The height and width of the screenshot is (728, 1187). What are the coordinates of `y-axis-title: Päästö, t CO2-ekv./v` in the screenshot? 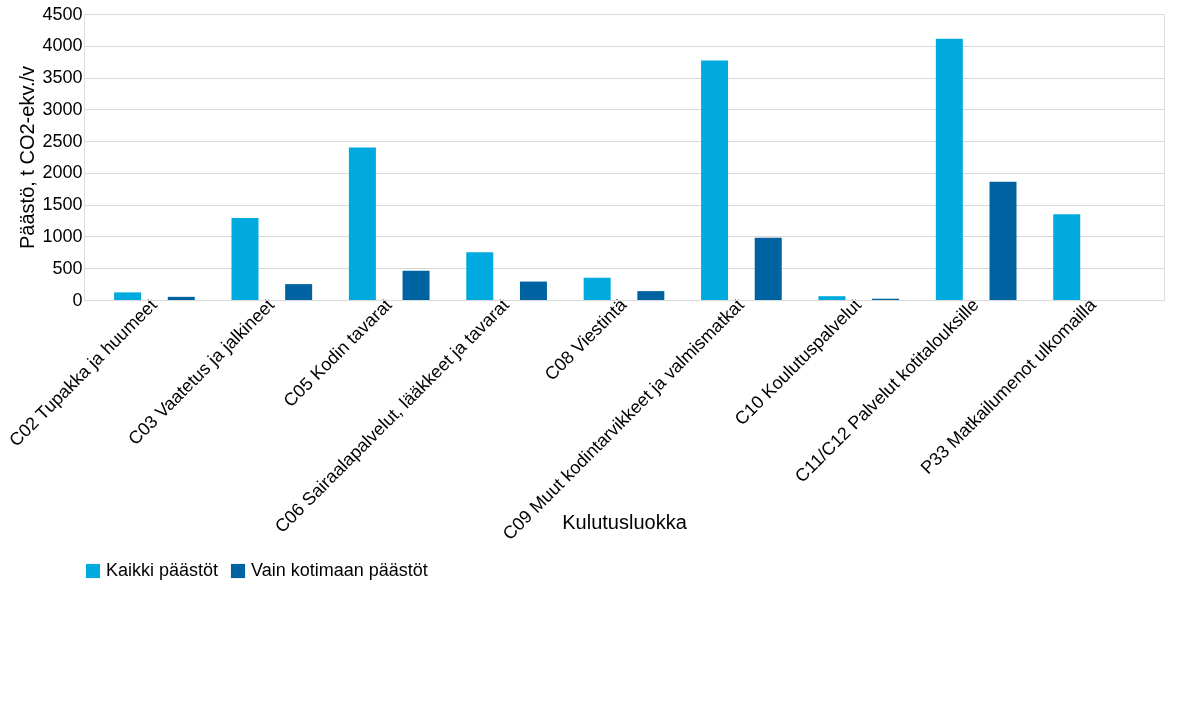 It's located at (27, 157).